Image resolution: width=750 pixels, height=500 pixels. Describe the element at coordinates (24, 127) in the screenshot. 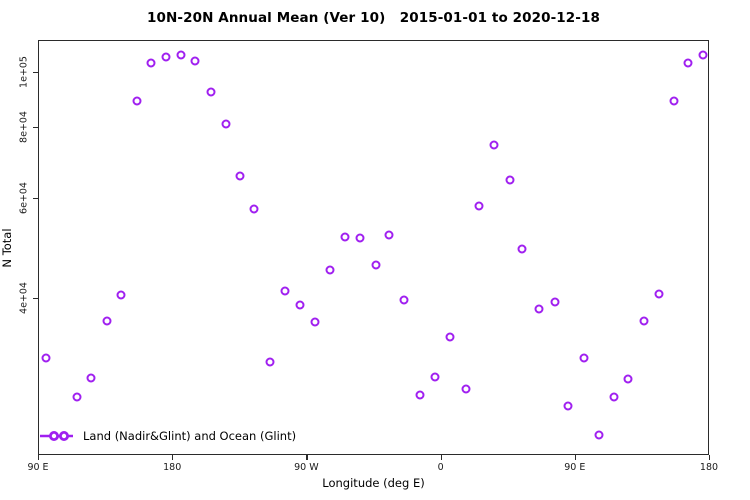

I see `y-axis-tick-label: 8e+04` at that location.